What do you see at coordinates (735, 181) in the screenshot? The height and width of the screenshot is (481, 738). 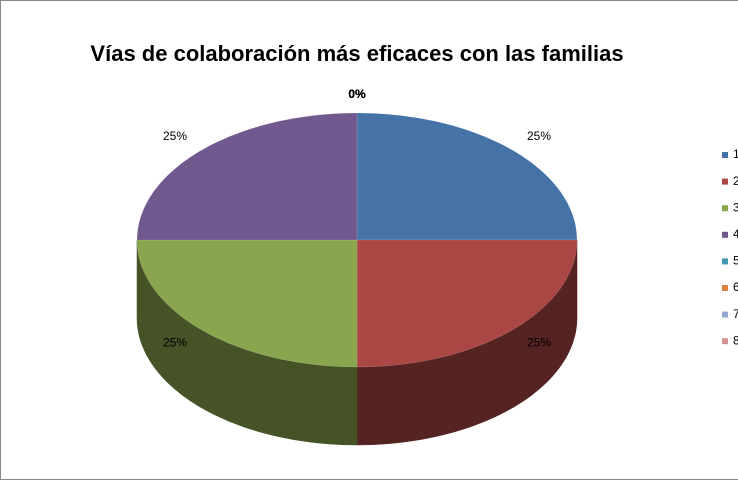 I see `legend-label: 2` at bounding box center [735, 181].